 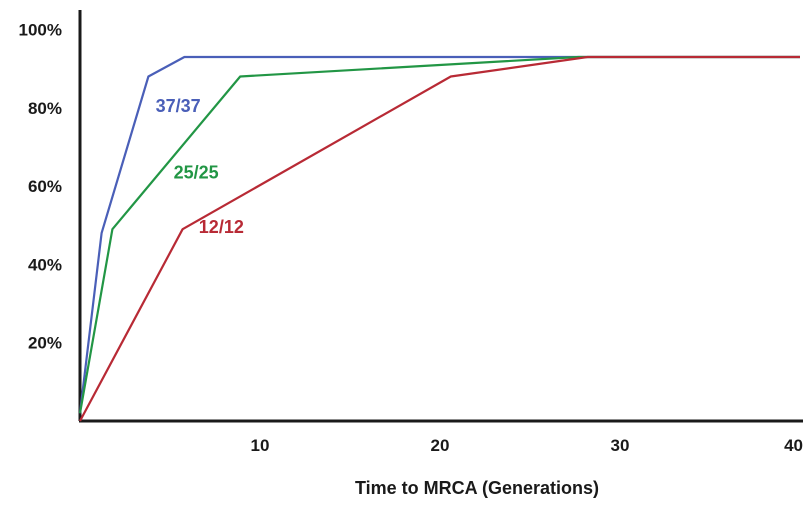 I want to click on x-tick-label: 30, so click(x=620, y=445).